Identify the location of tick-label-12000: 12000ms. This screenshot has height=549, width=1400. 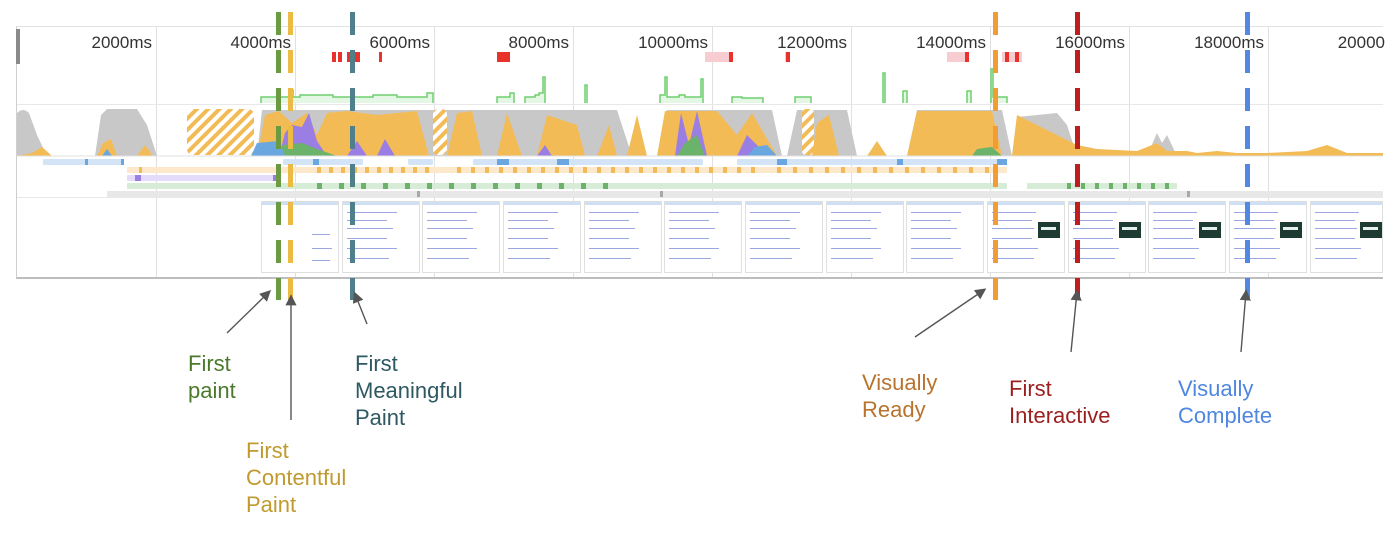
(812, 42).